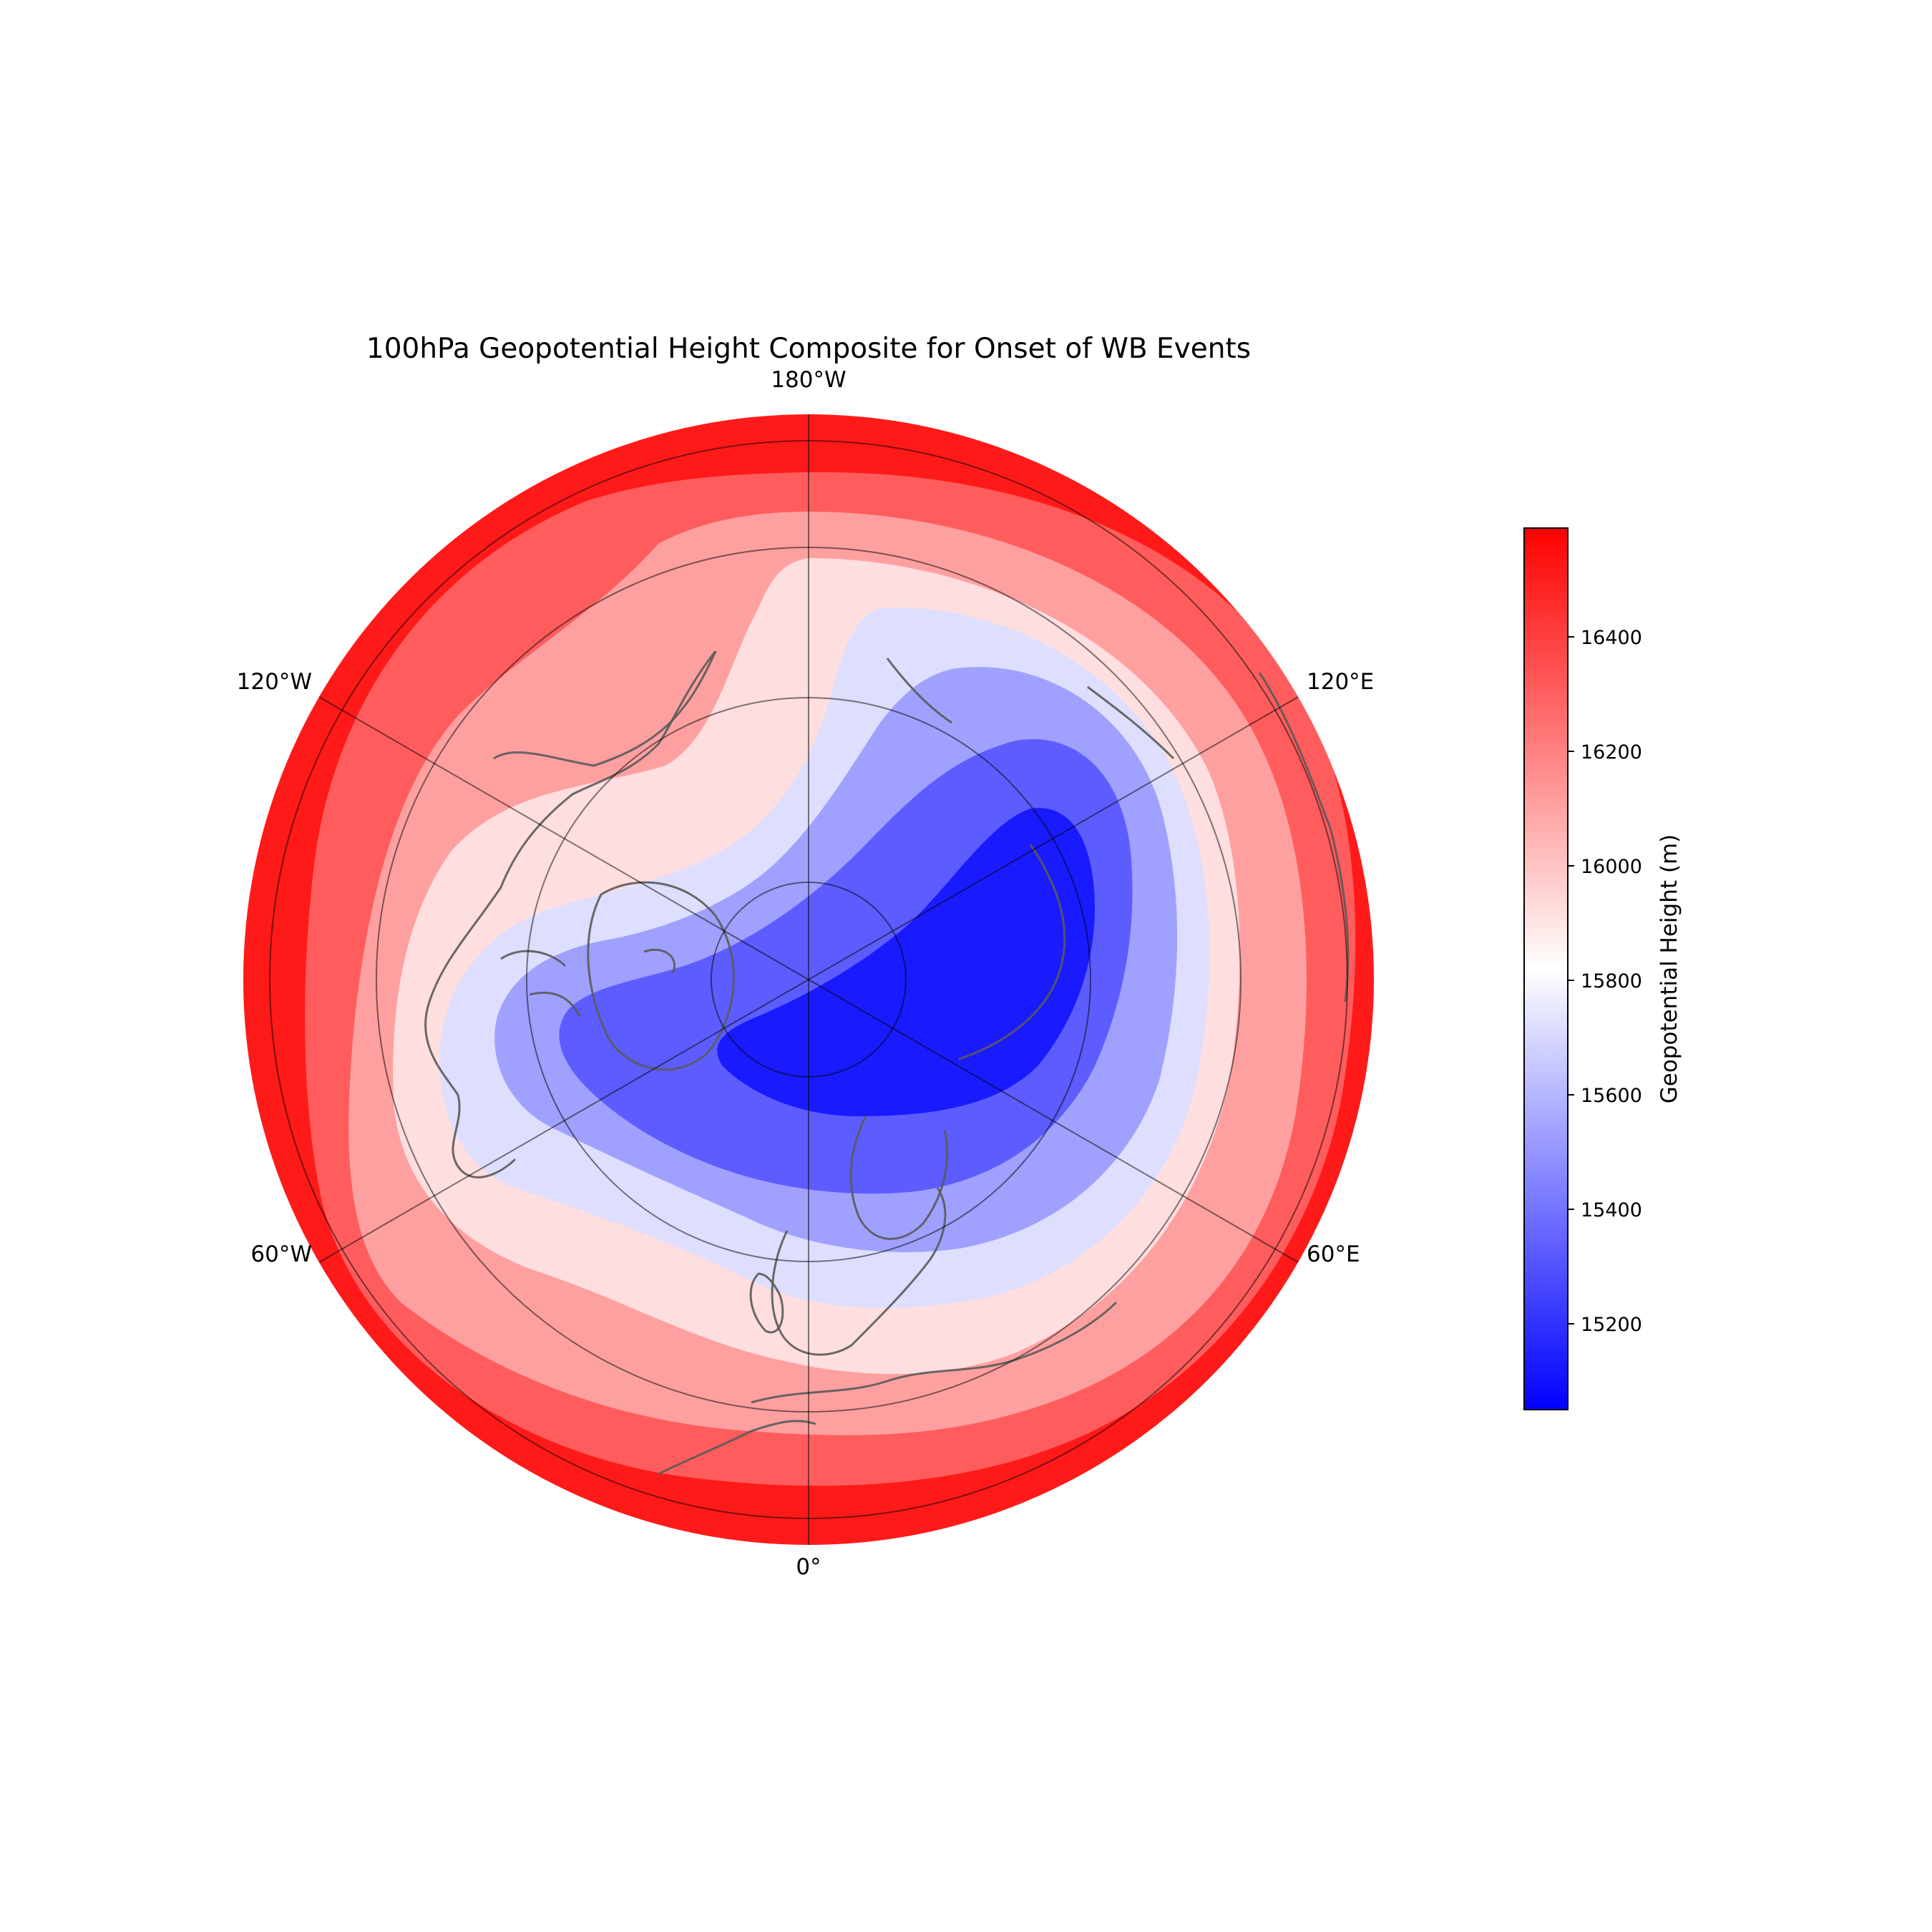  What do you see at coordinates (274, 682) in the screenshot?
I see `lon-label-120W: 120°W` at bounding box center [274, 682].